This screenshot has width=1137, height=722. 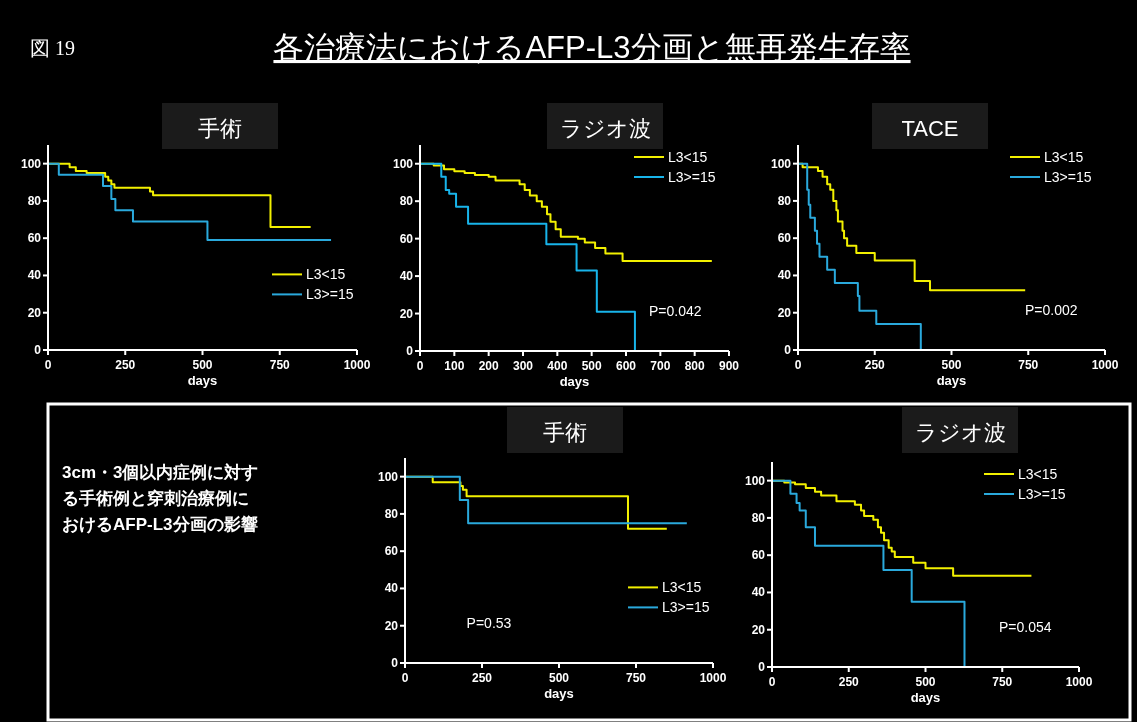 What do you see at coordinates (694, 366) in the screenshot?
I see `x-tick-label: 800` at bounding box center [694, 366].